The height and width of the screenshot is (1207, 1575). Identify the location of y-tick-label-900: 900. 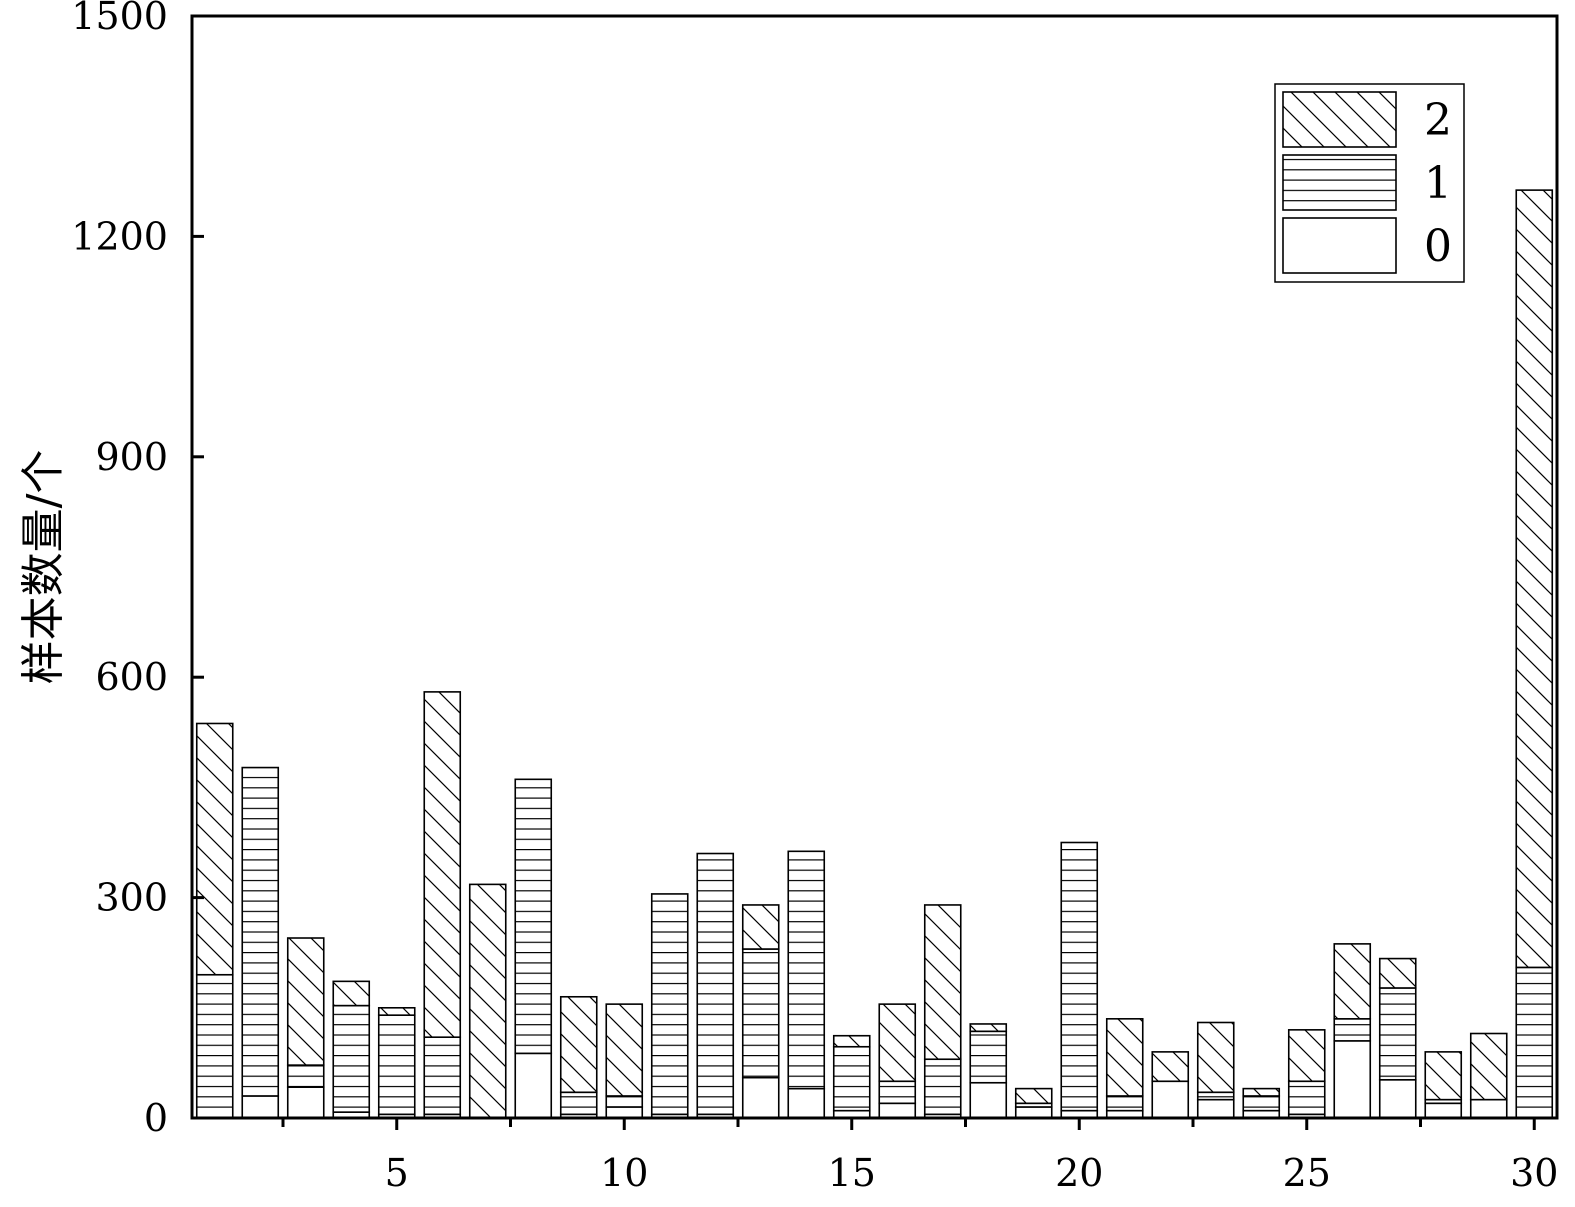
(131, 457).